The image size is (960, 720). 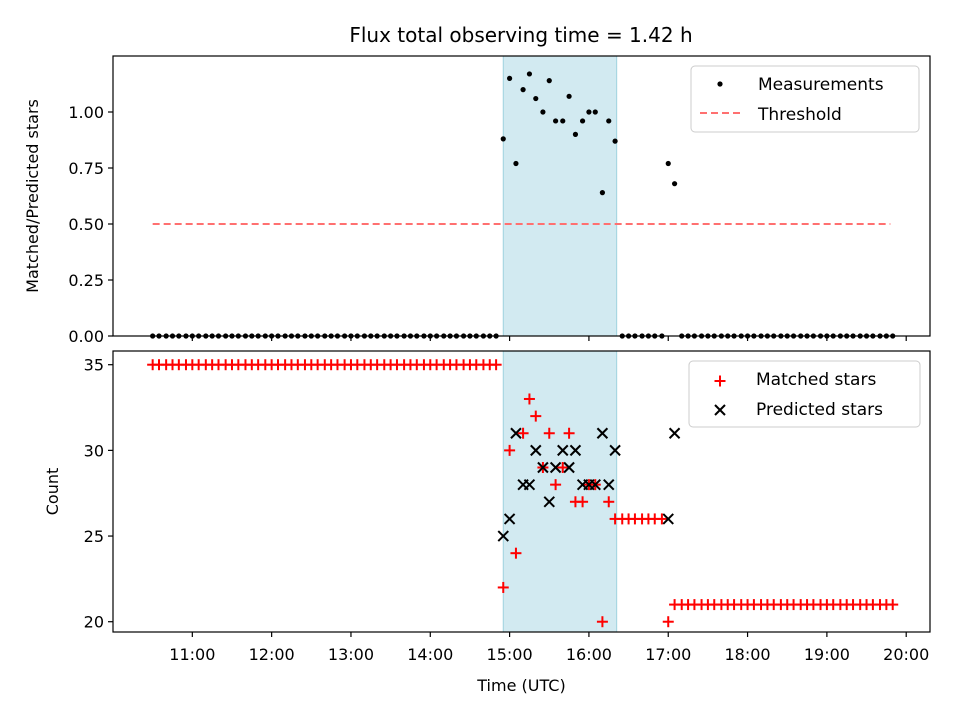 I want to click on x-tick-label: 13:00, so click(x=351, y=654).